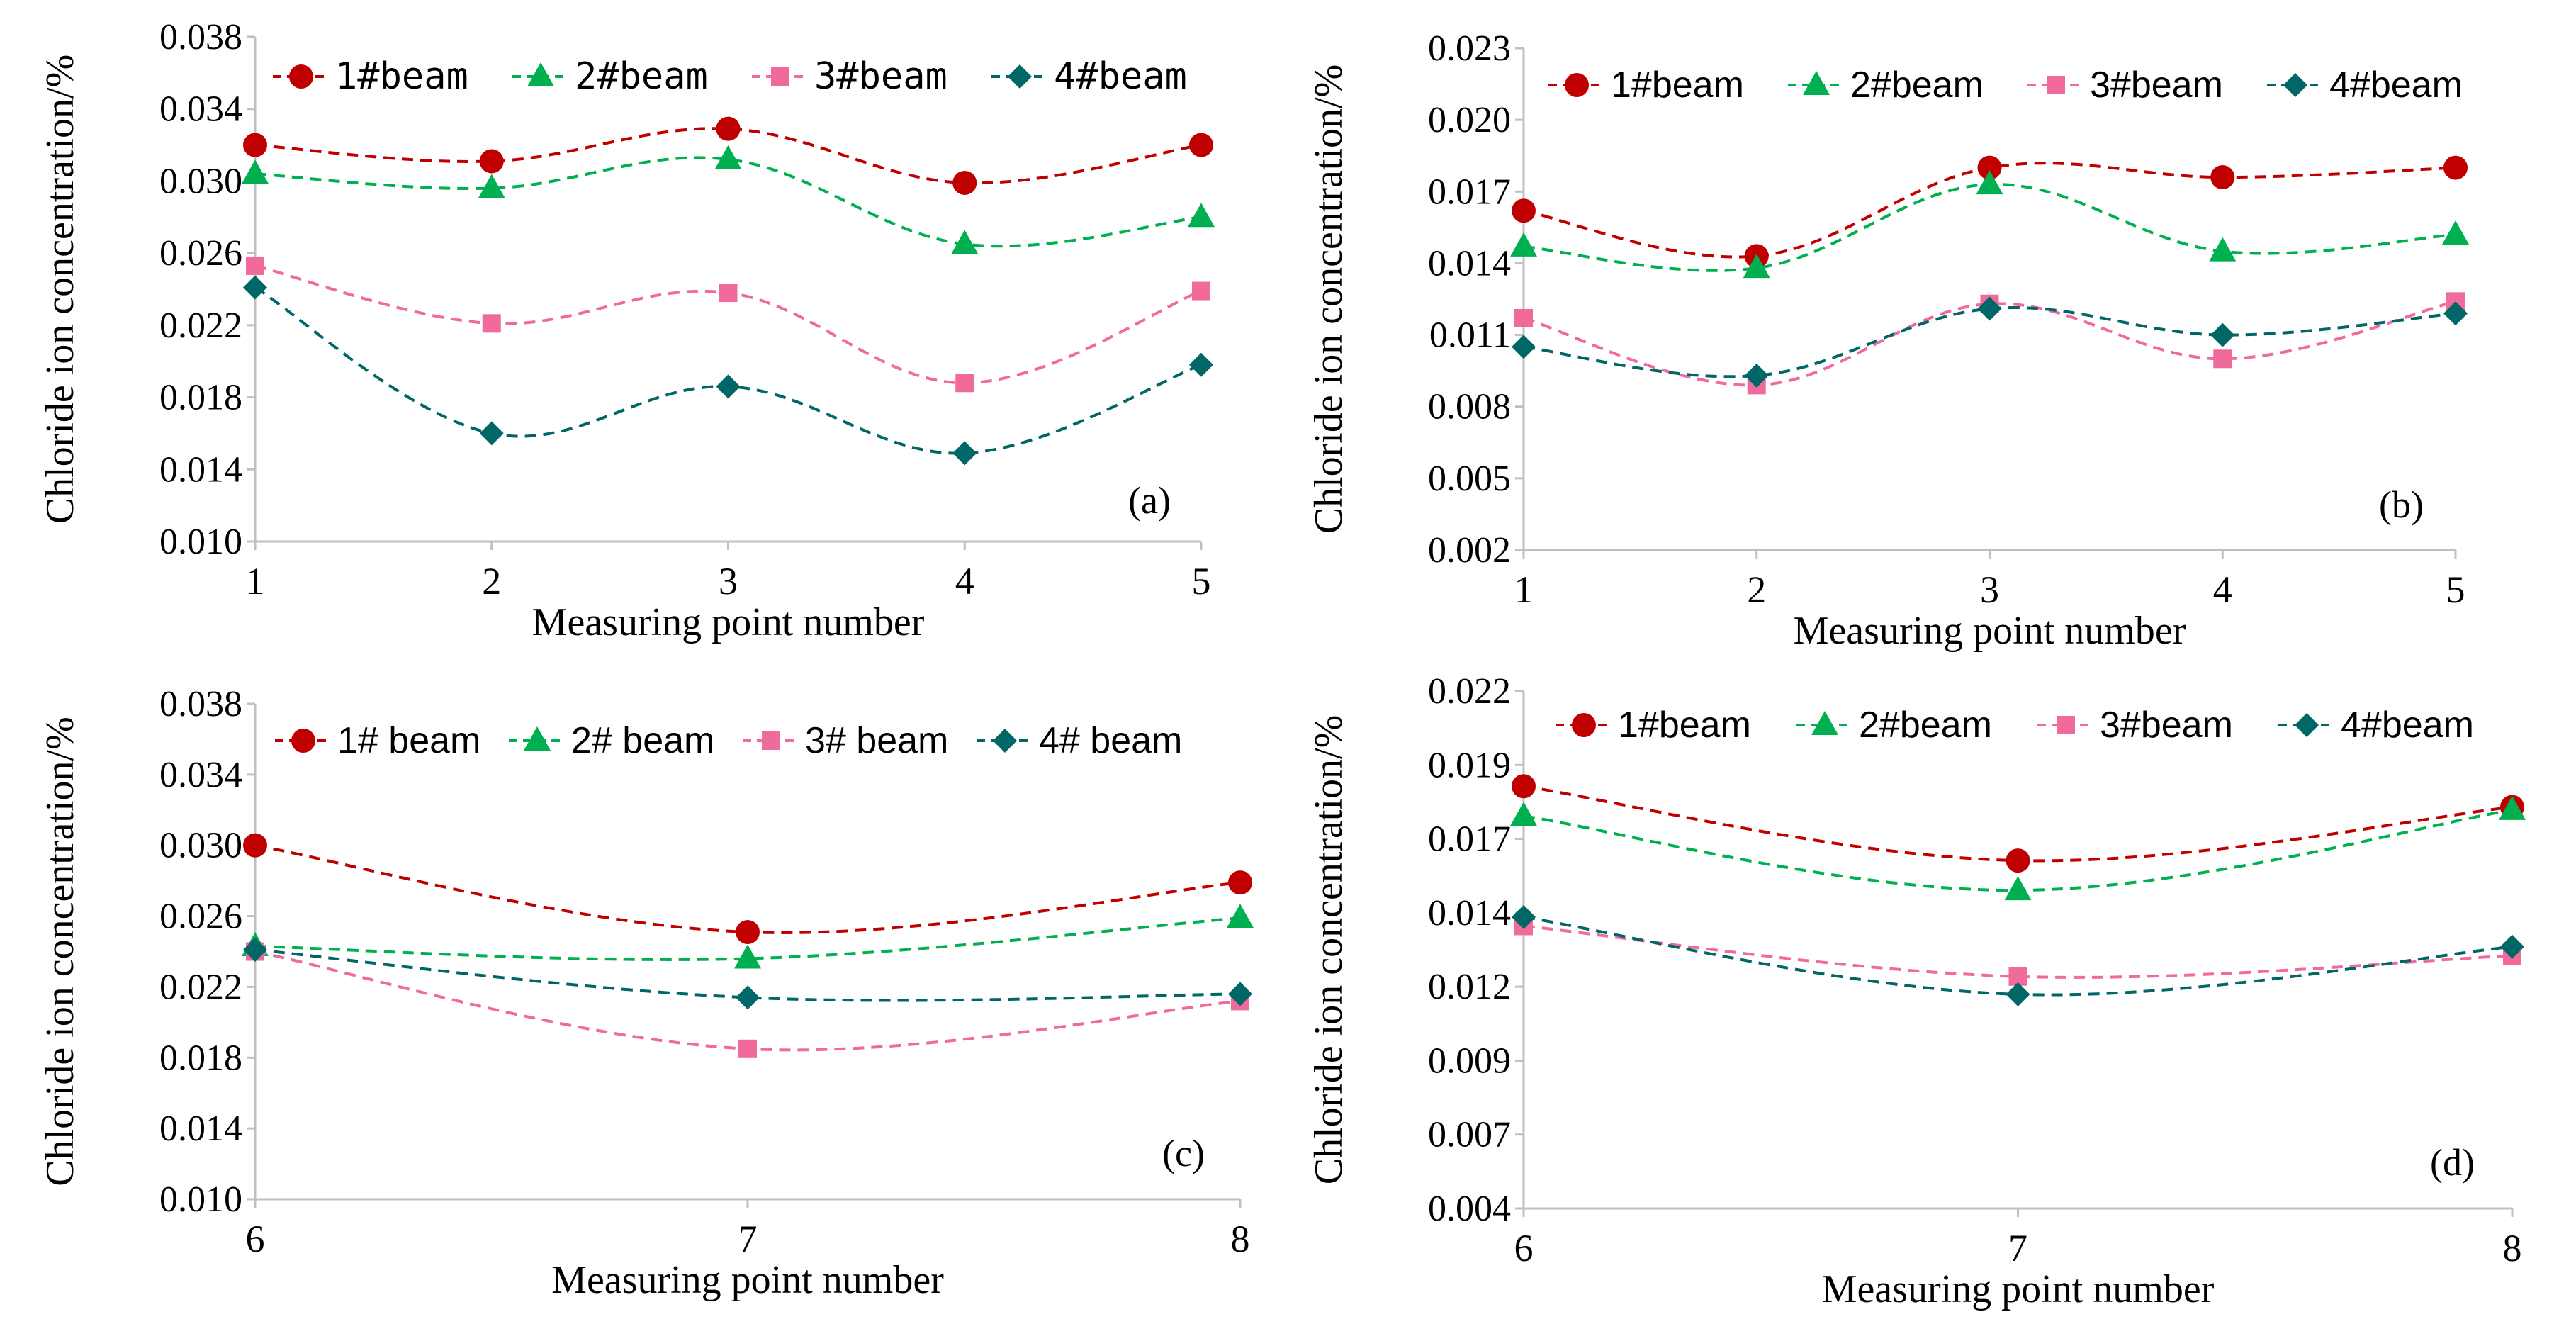 Image resolution: width=2576 pixels, height=1341 pixels. Describe the element at coordinates (728, 740) in the screenshot. I see `legend: 1# beam 2# beam 3# beam 4# beam` at that location.